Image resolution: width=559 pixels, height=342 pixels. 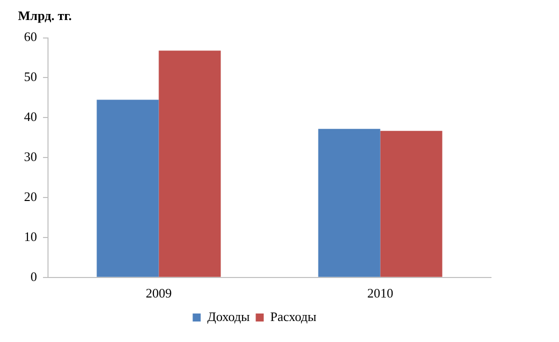 What do you see at coordinates (30, 196) in the screenshot?
I see `y-tick-label: 20` at bounding box center [30, 196].